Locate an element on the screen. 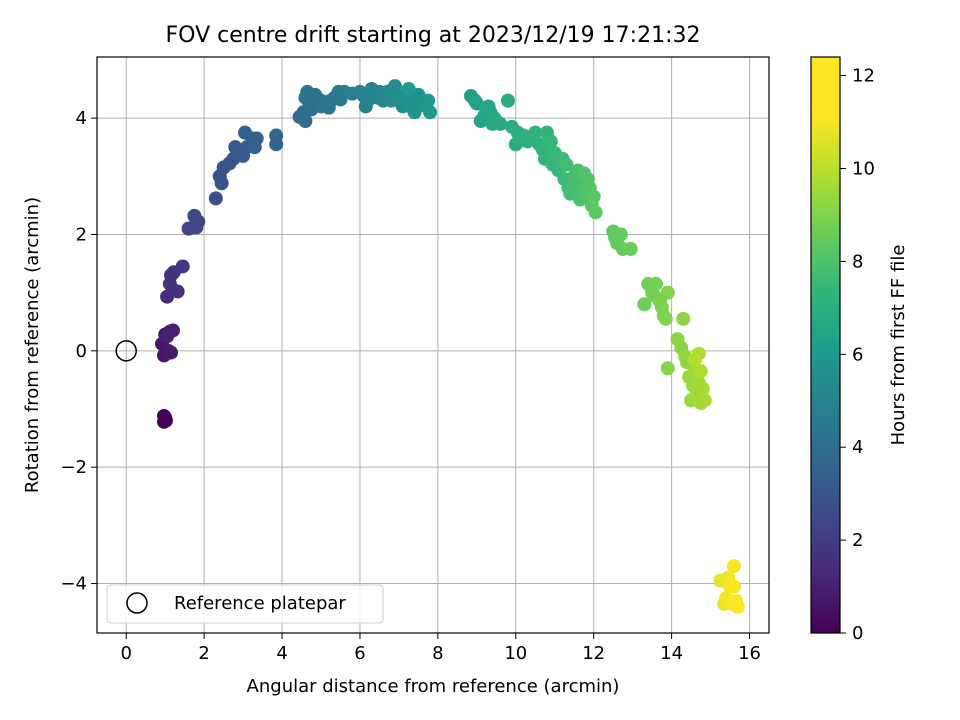 The image size is (960, 720). colorbar-ticks: 0 2 4 6 8 10 12 is located at coordinates (857, 355).